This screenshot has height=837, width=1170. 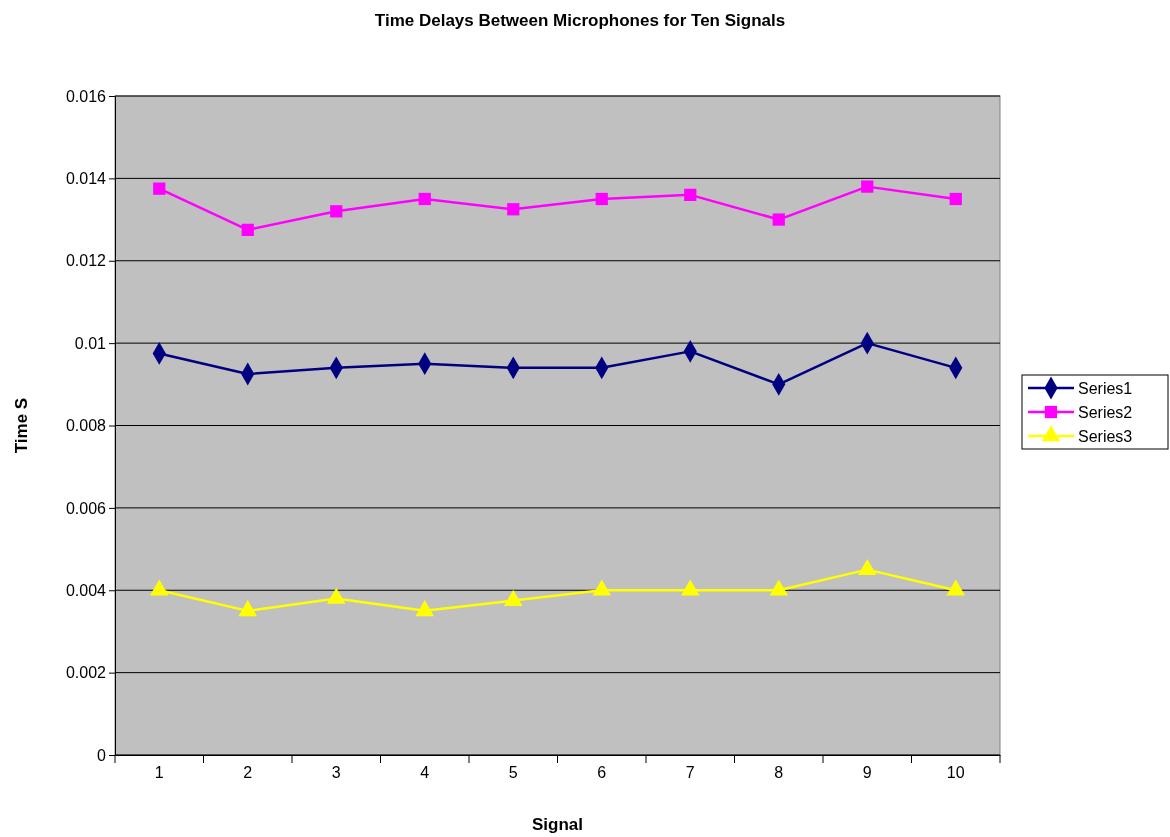 What do you see at coordinates (779, 773) in the screenshot?
I see `x-tick-label: 8` at bounding box center [779, 773].